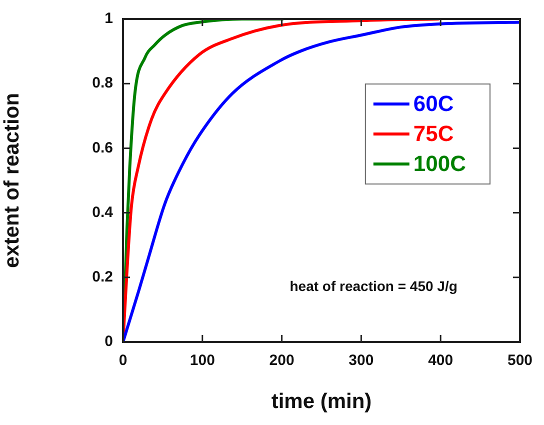 This screenshot has height=425, width=544. I want to click on y-tick-label: 0.2, so click(102, 277).